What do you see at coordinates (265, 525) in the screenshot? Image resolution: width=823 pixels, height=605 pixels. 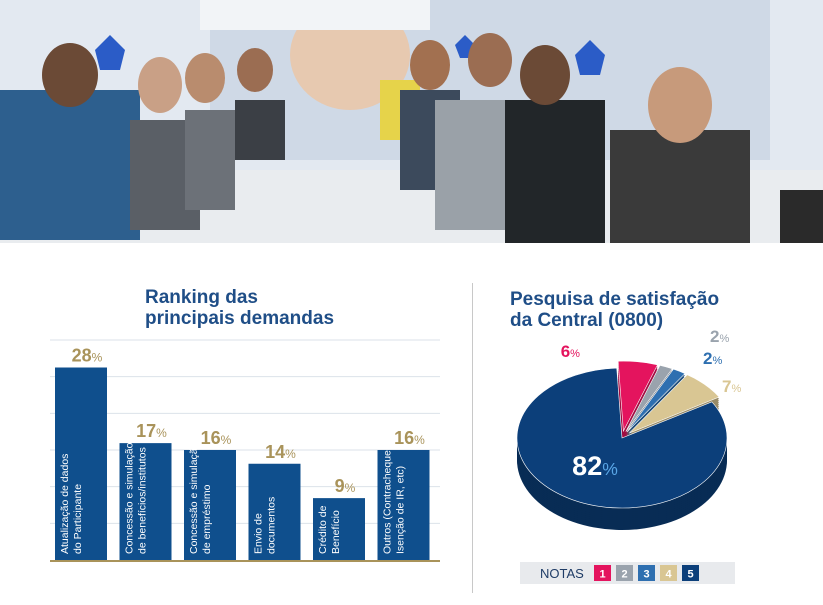 I see `bar-category-label: Envio dedocumentos` at bounding box center [265, 525].